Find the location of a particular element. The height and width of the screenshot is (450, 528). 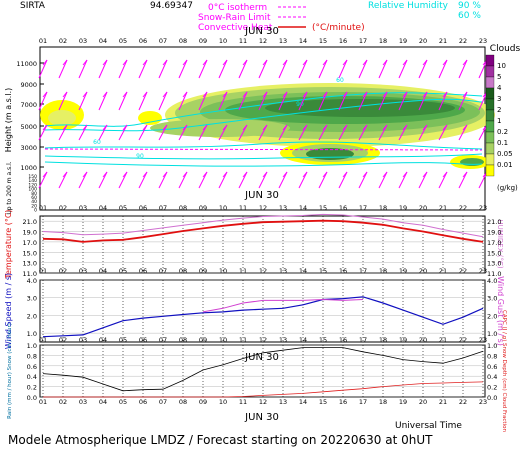

cloud-ytick-label-low: 40 is located at coordinates (34, 202).